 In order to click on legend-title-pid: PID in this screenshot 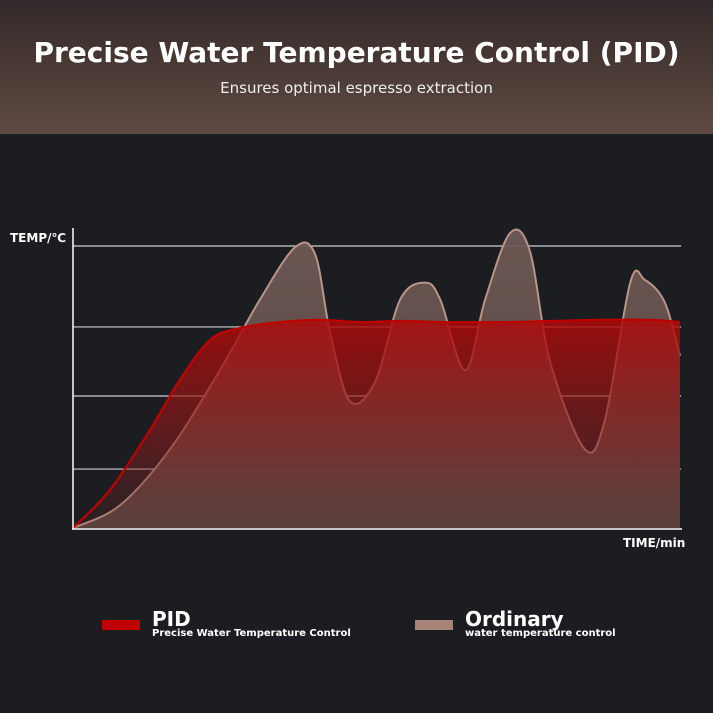, I will do `click(171, 619)`.